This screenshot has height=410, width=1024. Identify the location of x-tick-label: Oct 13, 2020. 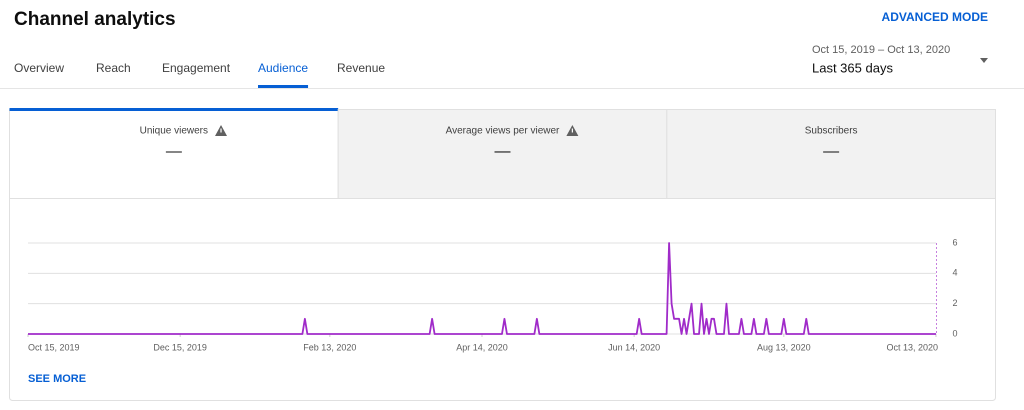
(912, 347).